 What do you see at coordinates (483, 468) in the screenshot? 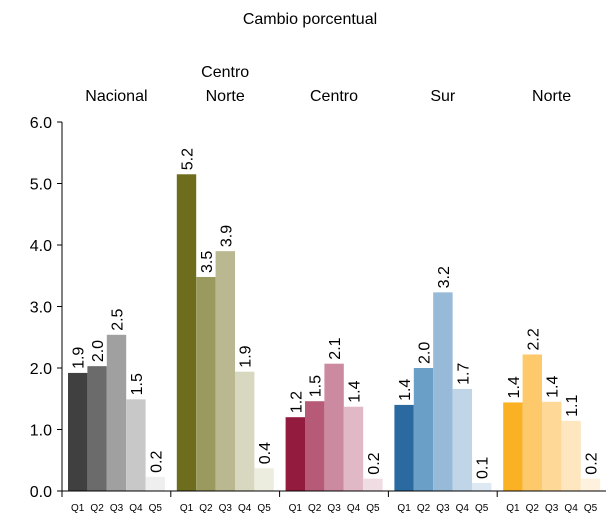
I see `value-label: 0.1` at bounding box center [483, 468].